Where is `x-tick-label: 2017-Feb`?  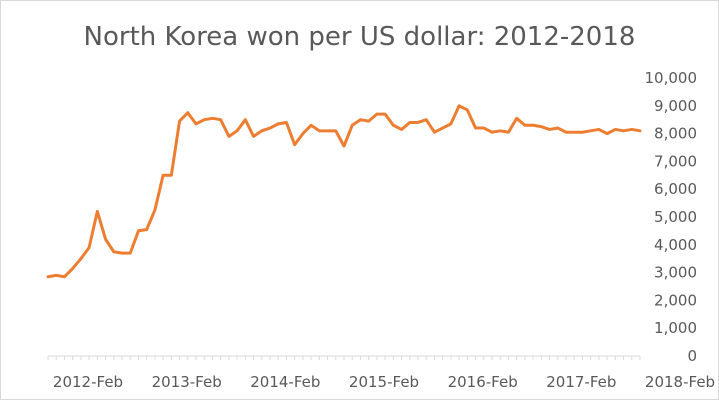 x-tick-label: 2017-Feb is located at coordinates (581, 382).